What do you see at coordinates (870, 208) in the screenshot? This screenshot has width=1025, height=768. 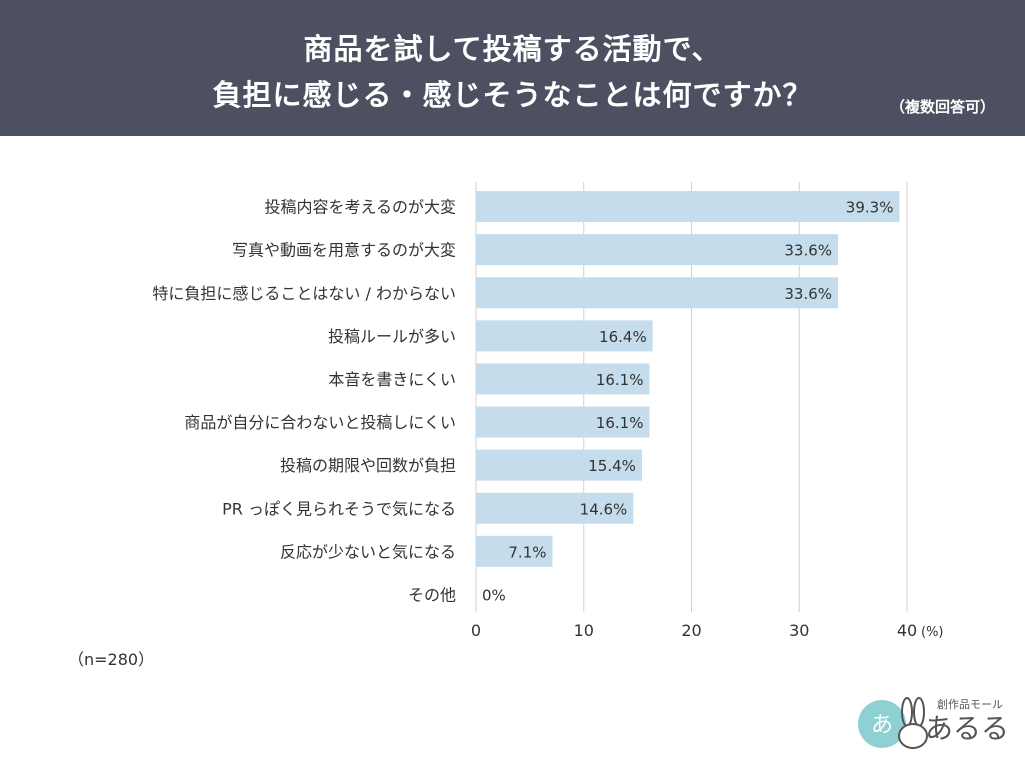 I see `data-label: 39.3%` at bounding box center [870, 208].